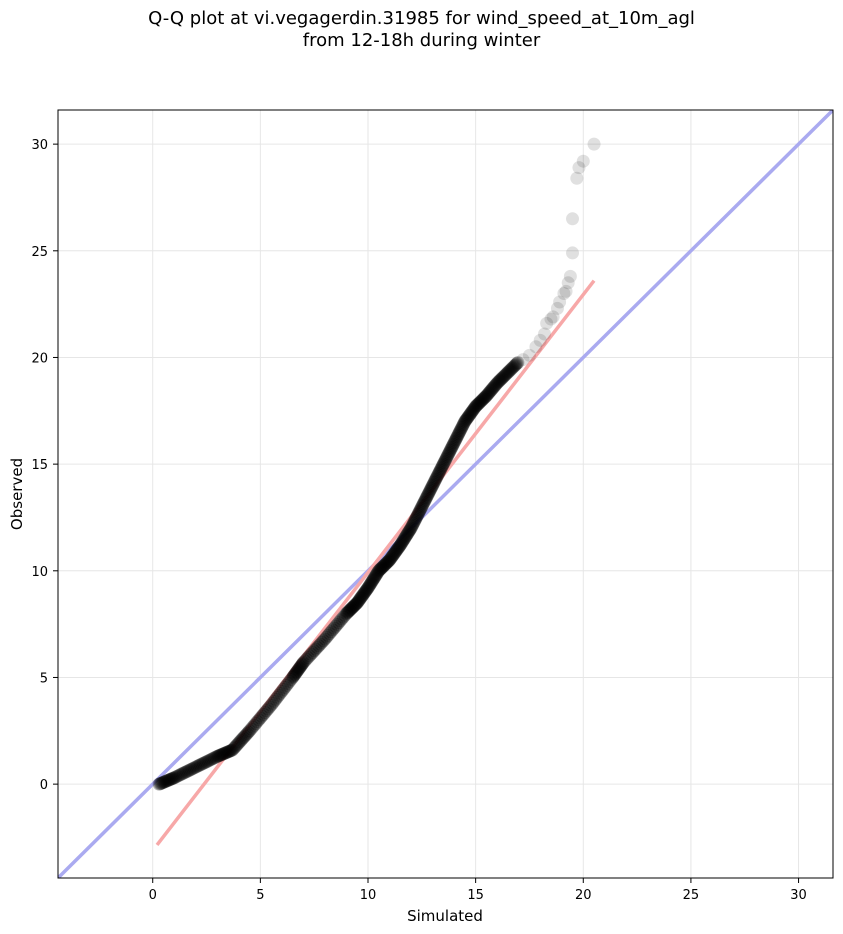 Image resolution: width=843 pixels, height=934 pixels. I want to click on y-tick-label: 25, so click(39, 252).